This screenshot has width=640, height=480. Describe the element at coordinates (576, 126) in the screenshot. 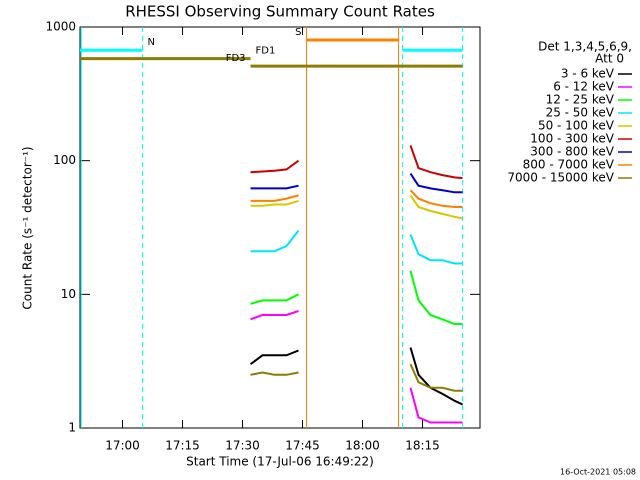

I see `legend-label: 50 - 100 keV` at that location.